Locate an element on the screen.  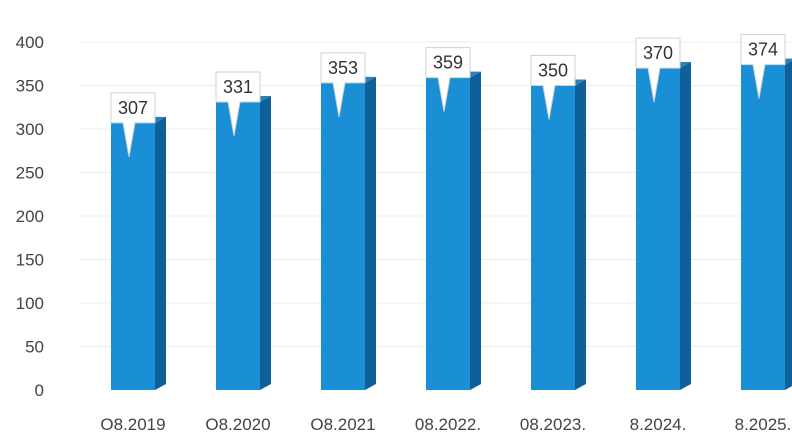
x-tick-label: 08.2023. is located at coordinates (553, 424).